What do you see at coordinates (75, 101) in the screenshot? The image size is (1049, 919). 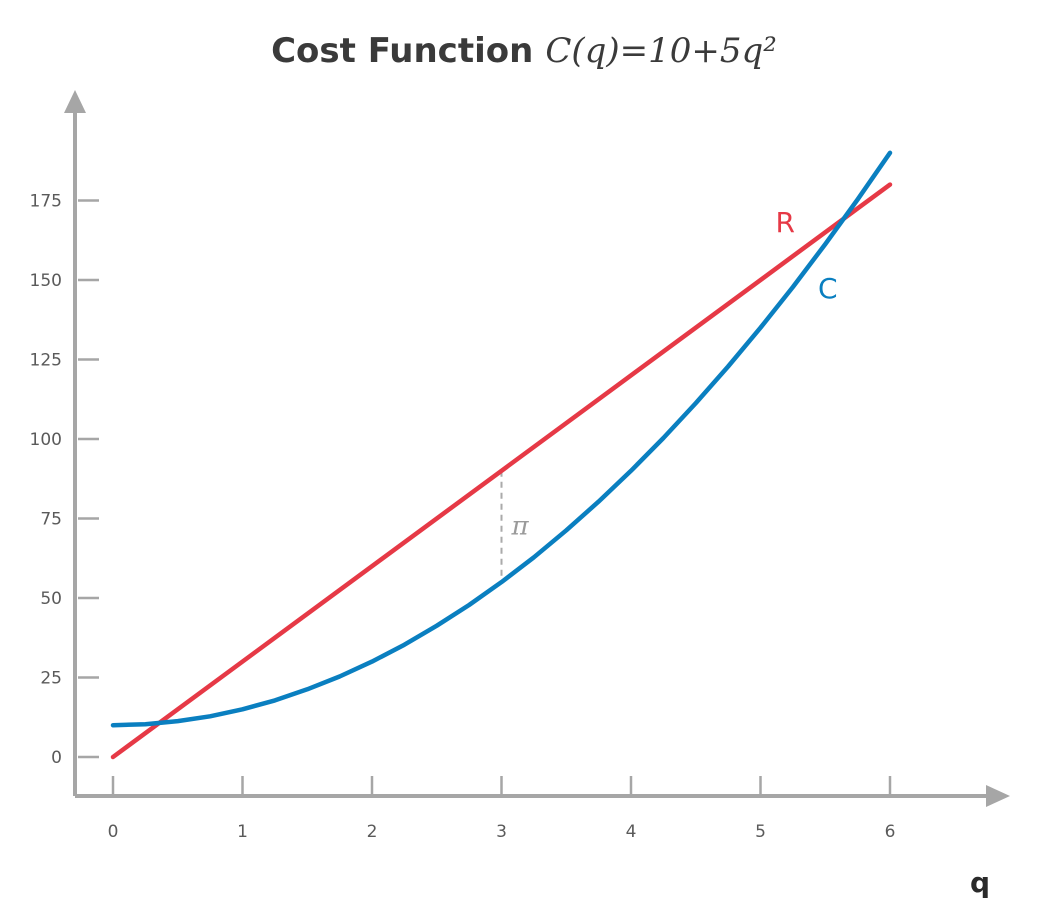 I see `y-axis-arrow` at bounding box center [75, 101].